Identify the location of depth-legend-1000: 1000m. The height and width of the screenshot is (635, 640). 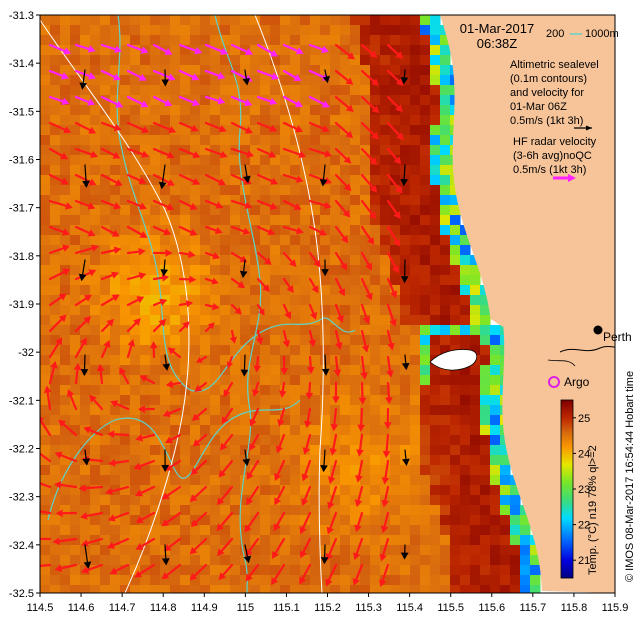
(602, 34).